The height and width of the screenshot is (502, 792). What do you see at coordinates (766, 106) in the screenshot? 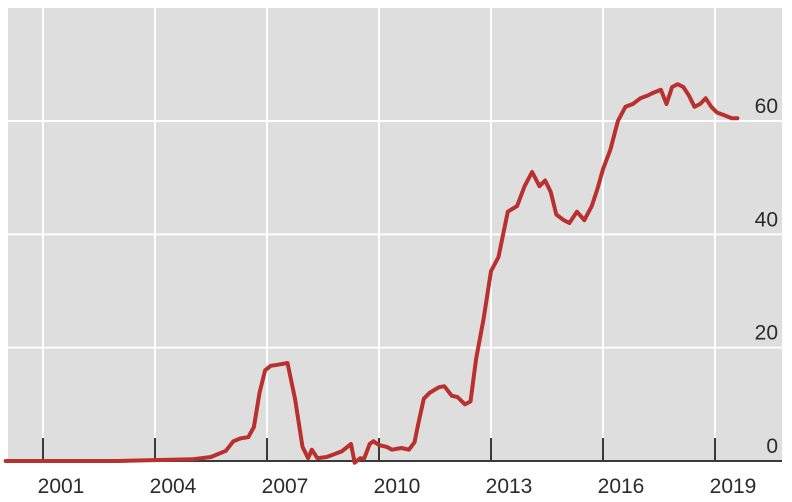
I see `y-tick-label: 60` at bounding box center [766, 106].